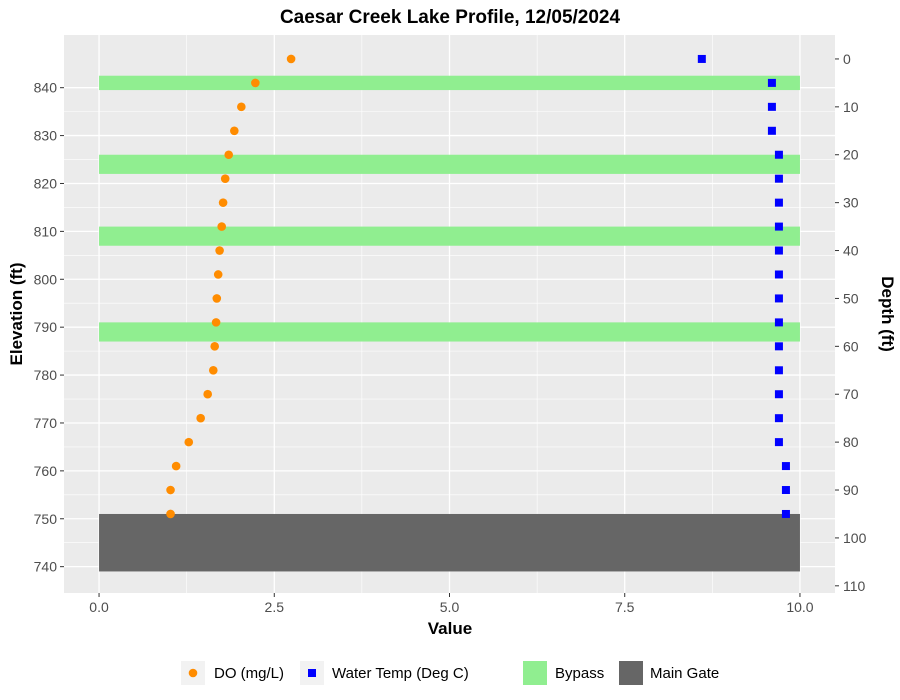 The image size is (900, 700). What do you see at coordinates (249, 673) in the screenshot?
I see `legend-label: DO (mg/L)` at bounding box center [249, 673].